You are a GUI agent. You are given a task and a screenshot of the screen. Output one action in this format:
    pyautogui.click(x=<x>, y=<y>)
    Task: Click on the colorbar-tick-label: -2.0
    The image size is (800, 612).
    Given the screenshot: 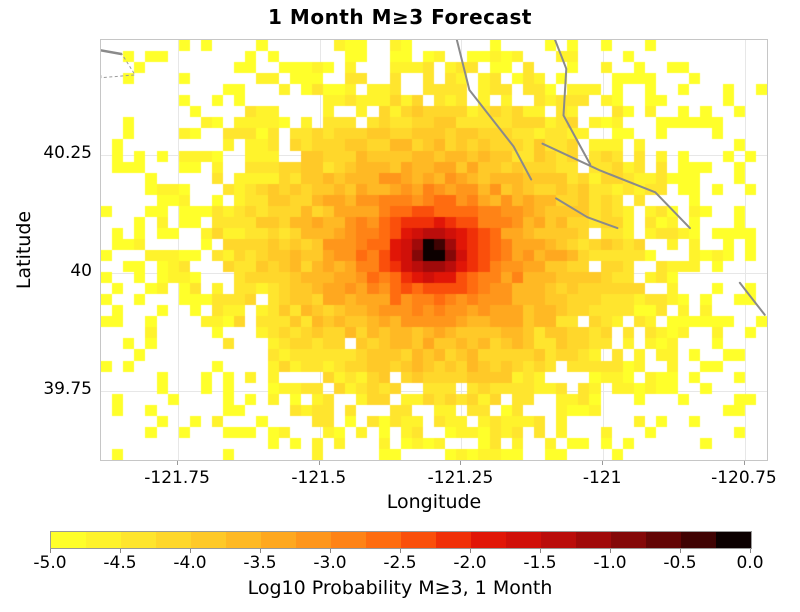 What is the action you would take?
    pyautogui.click(x=470, y=563)
    